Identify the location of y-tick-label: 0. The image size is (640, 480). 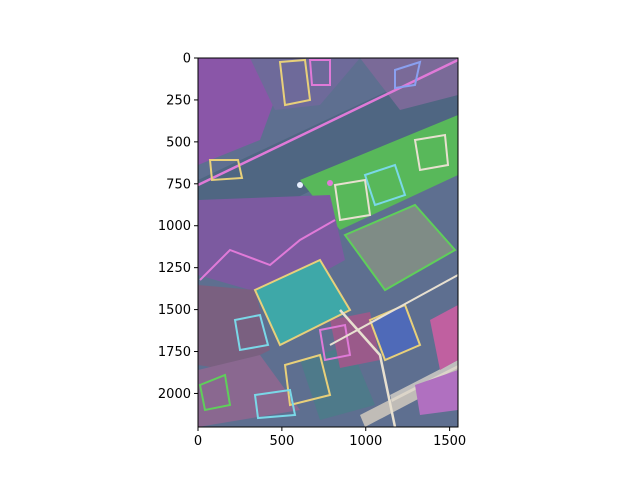
(187, 59).